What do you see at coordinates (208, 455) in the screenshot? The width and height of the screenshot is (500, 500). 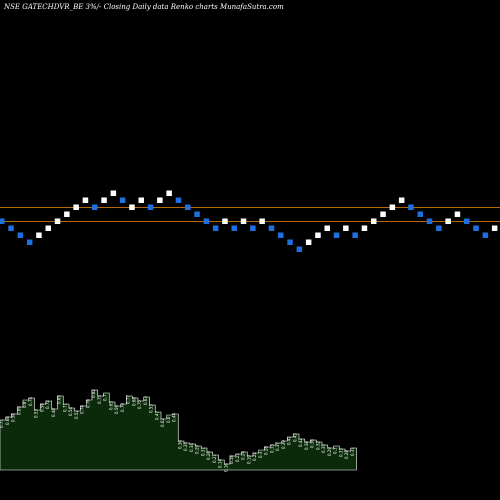 I see `volume-label: 0.26` at bounding box center [208, 455].